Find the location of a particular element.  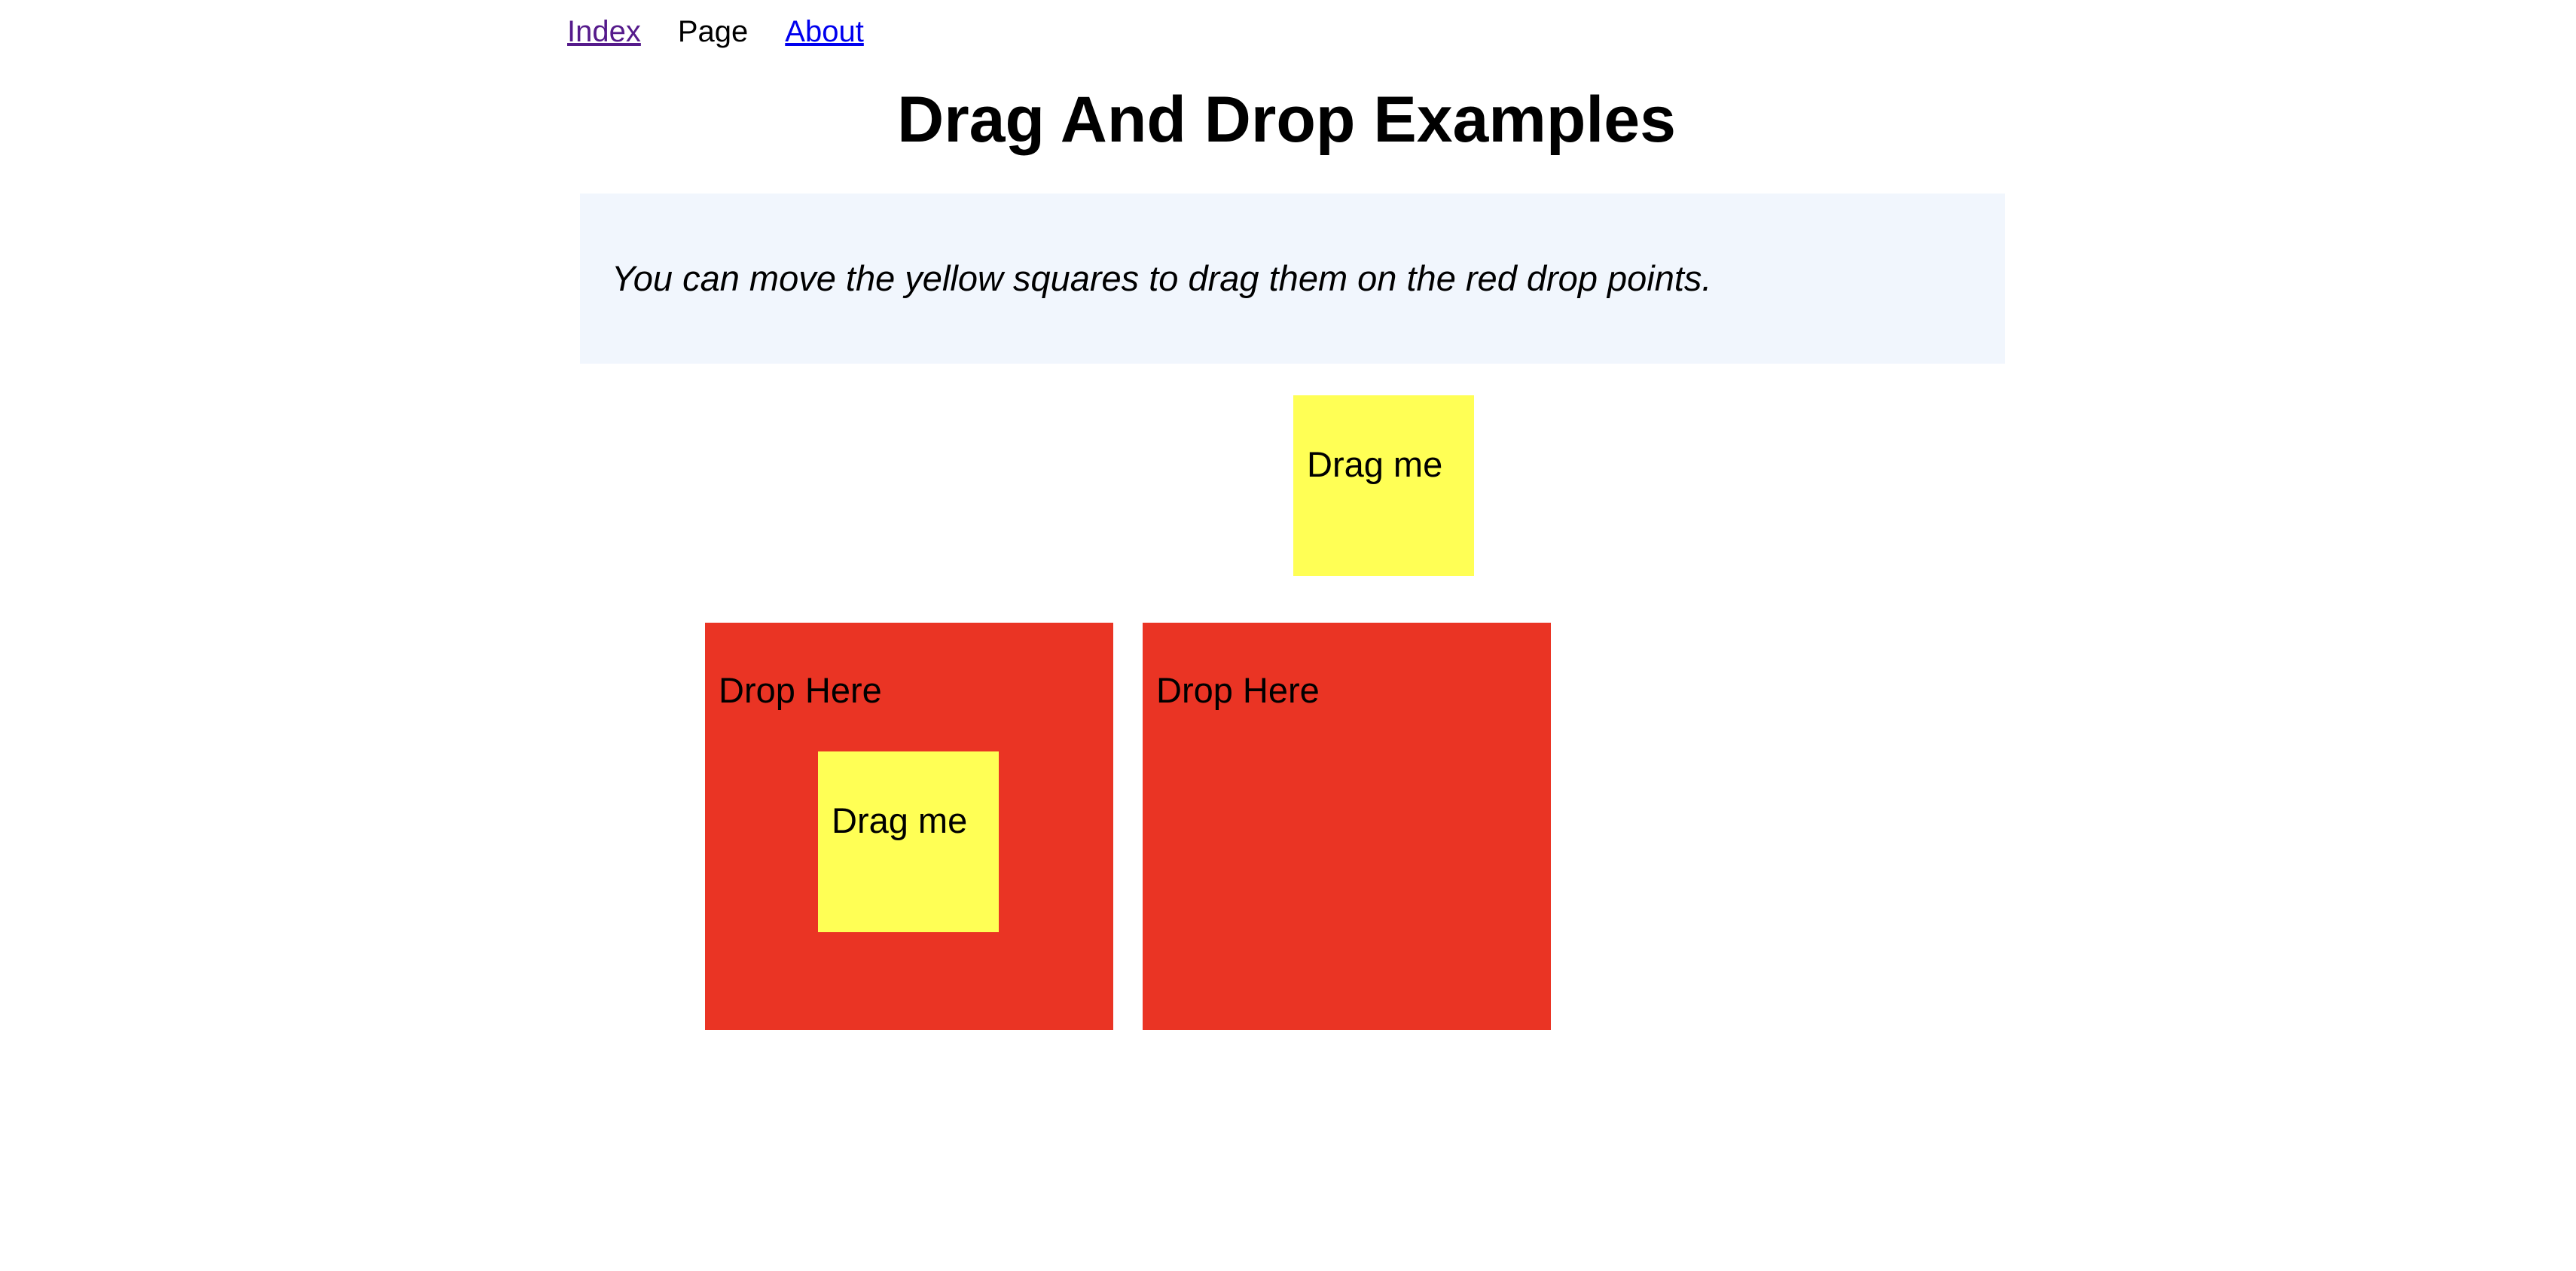

drop-zone: Drop Here Drag me is located at coordinates (909, 826).